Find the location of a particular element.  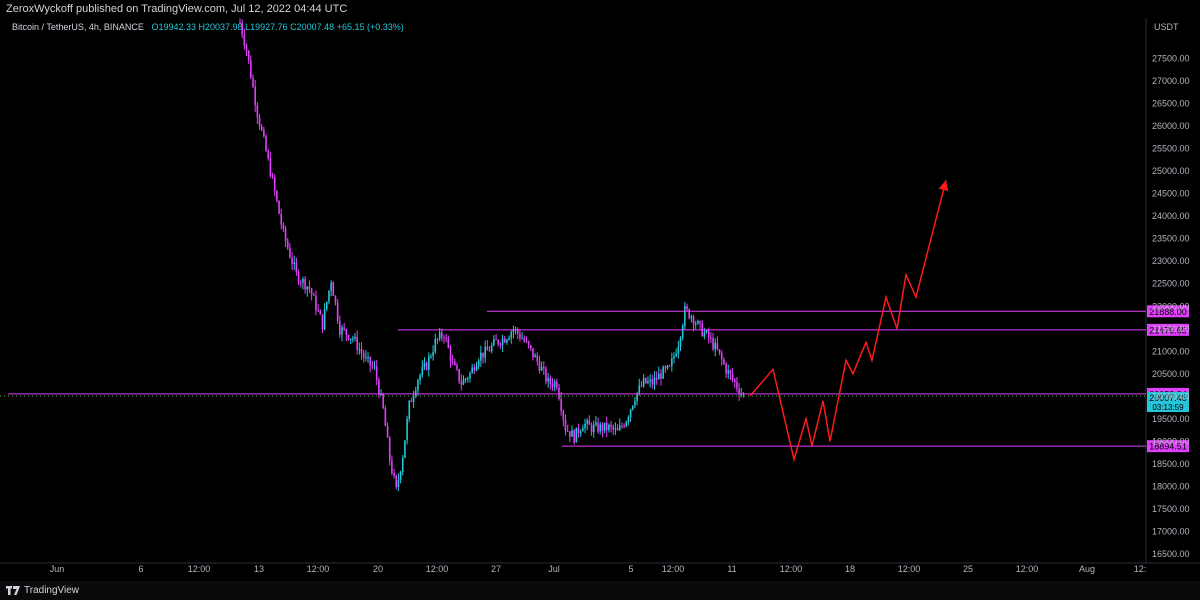

time-tick-label: Jul is located at coordinates (554, 569).